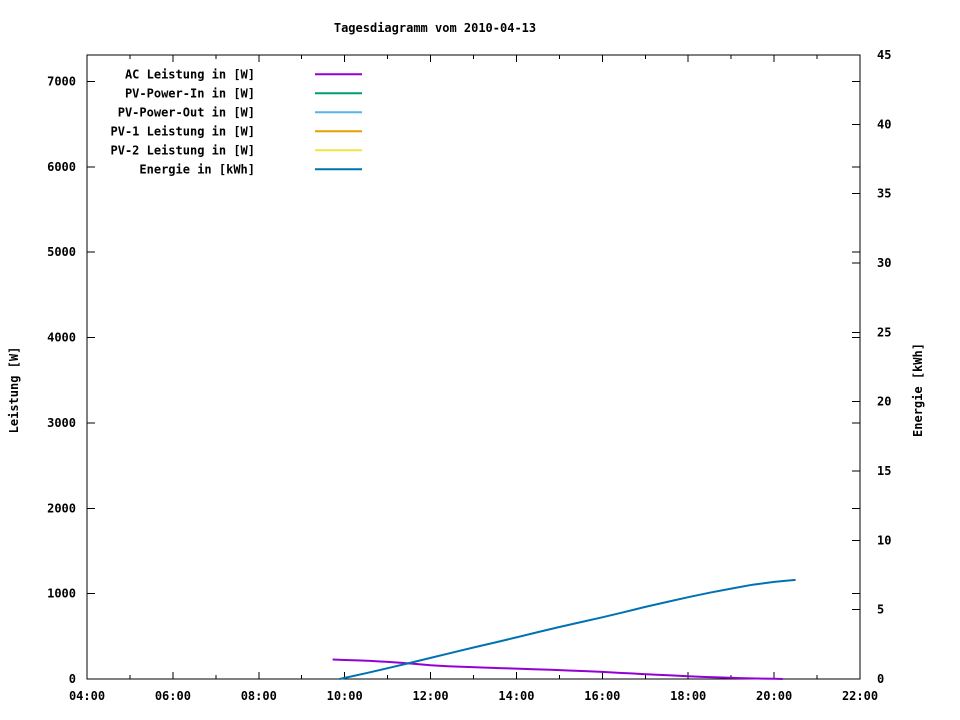  What do you see at coordinates (860, 696) in the screenshot?
I see `x-tick-label: 22:00` at bounding box center [860, 696].